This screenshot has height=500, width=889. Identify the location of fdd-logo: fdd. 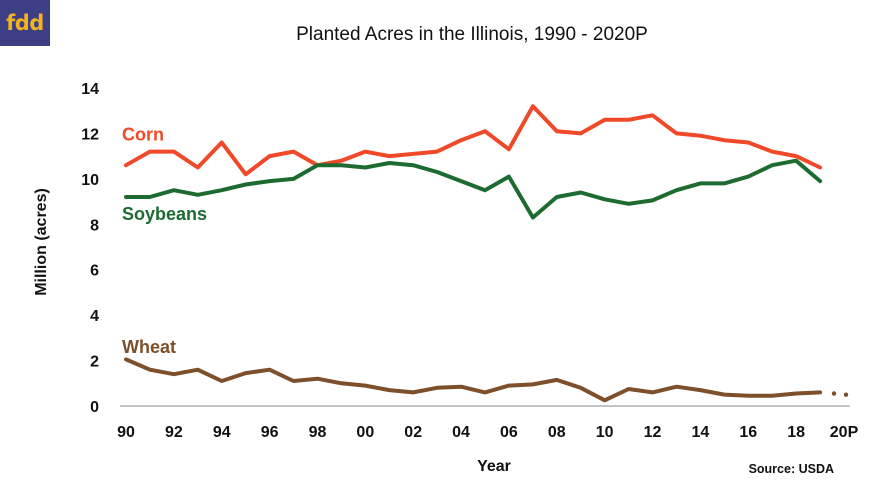
(25, 23).